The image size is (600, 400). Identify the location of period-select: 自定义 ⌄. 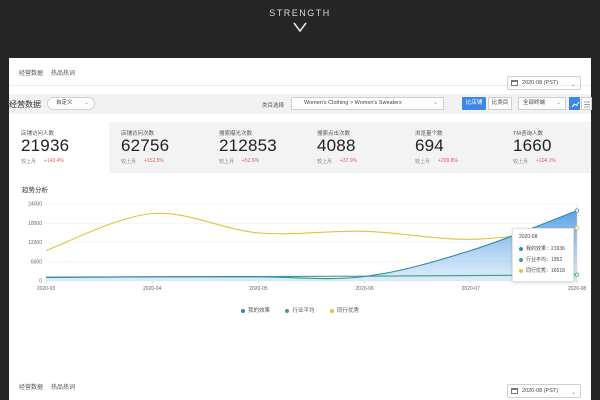
(71, 103).